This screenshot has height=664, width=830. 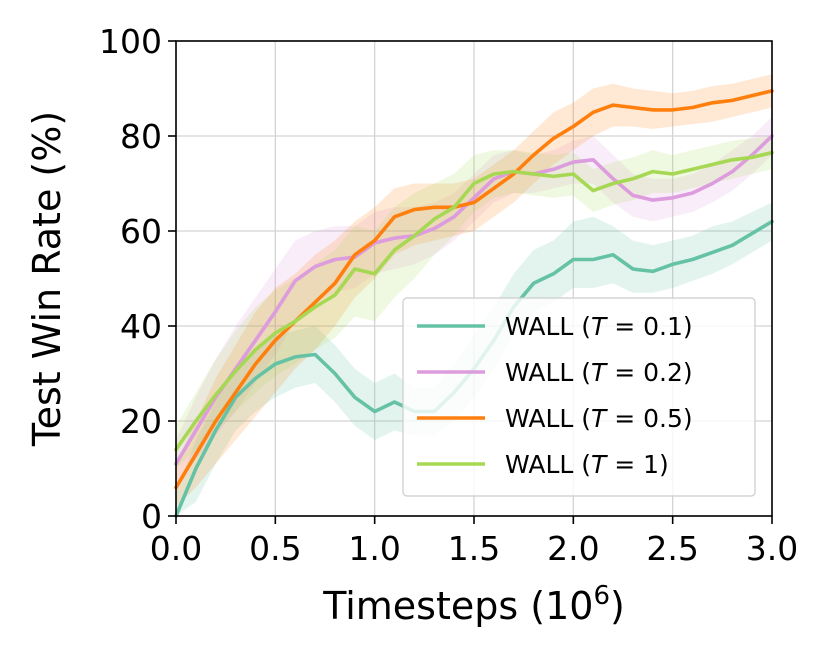 I want to click on x-tick-label: 3.0, so click(x=772, y=548).